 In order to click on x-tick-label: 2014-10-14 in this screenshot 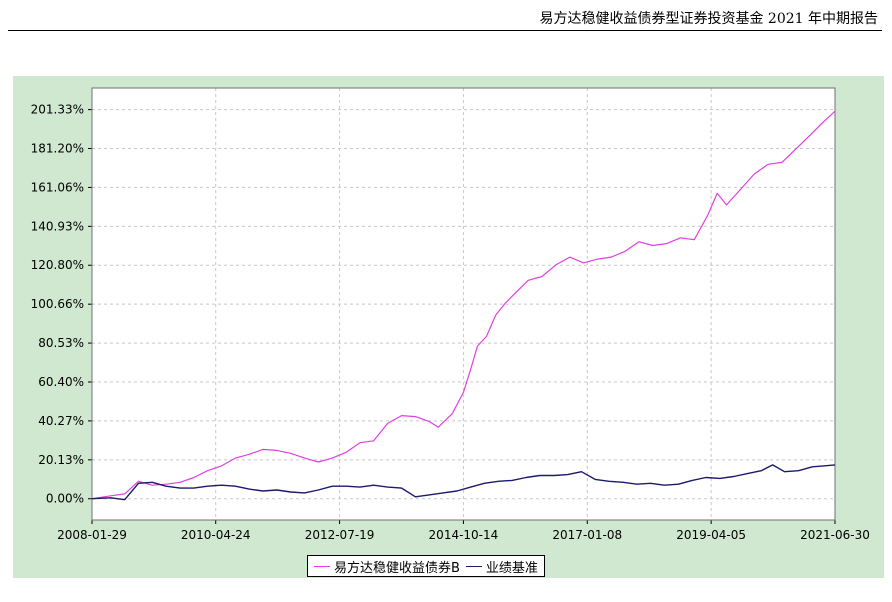, I will do `click(464, 535)`.